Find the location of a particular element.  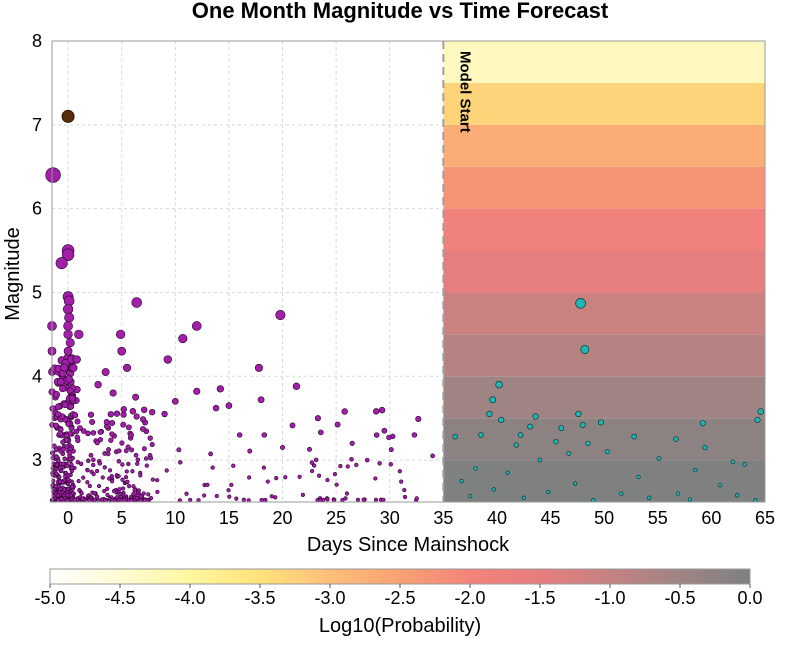

colorbar-tick-label: -3.5 is located at coordinates (259, 598).